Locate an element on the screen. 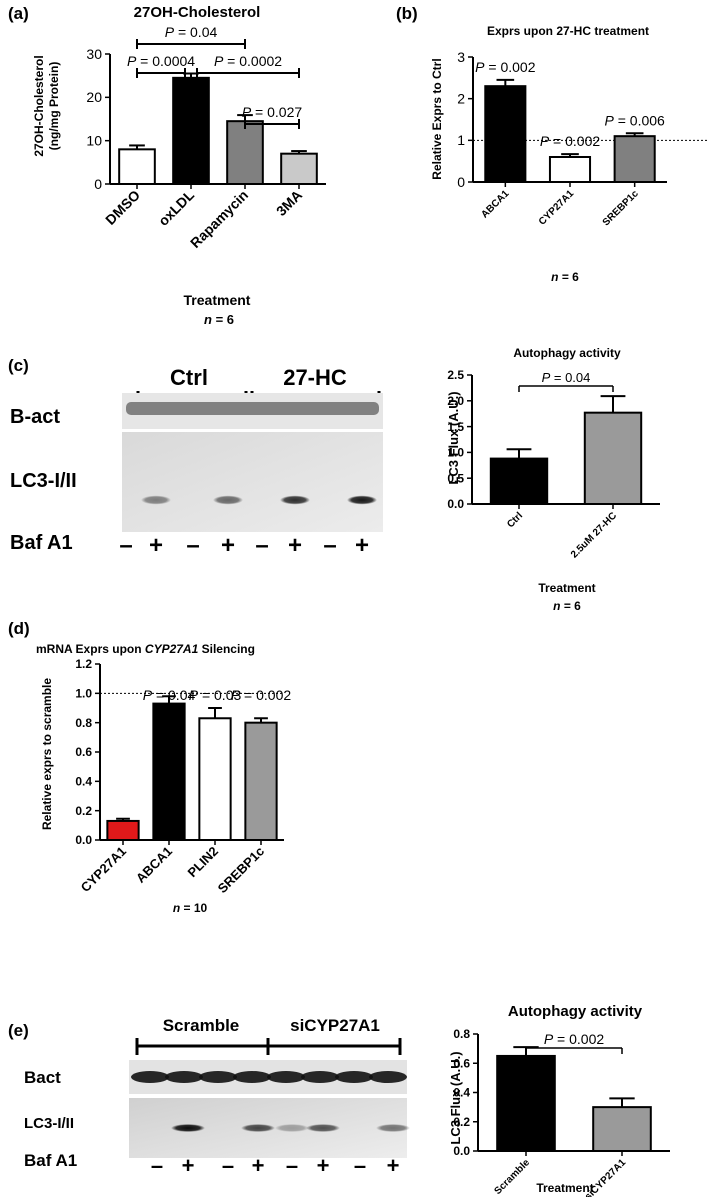 The width and height of the screenshot is (709, 1197). chart-b-n-label: n = 6 is located at coordinates (565, 277).